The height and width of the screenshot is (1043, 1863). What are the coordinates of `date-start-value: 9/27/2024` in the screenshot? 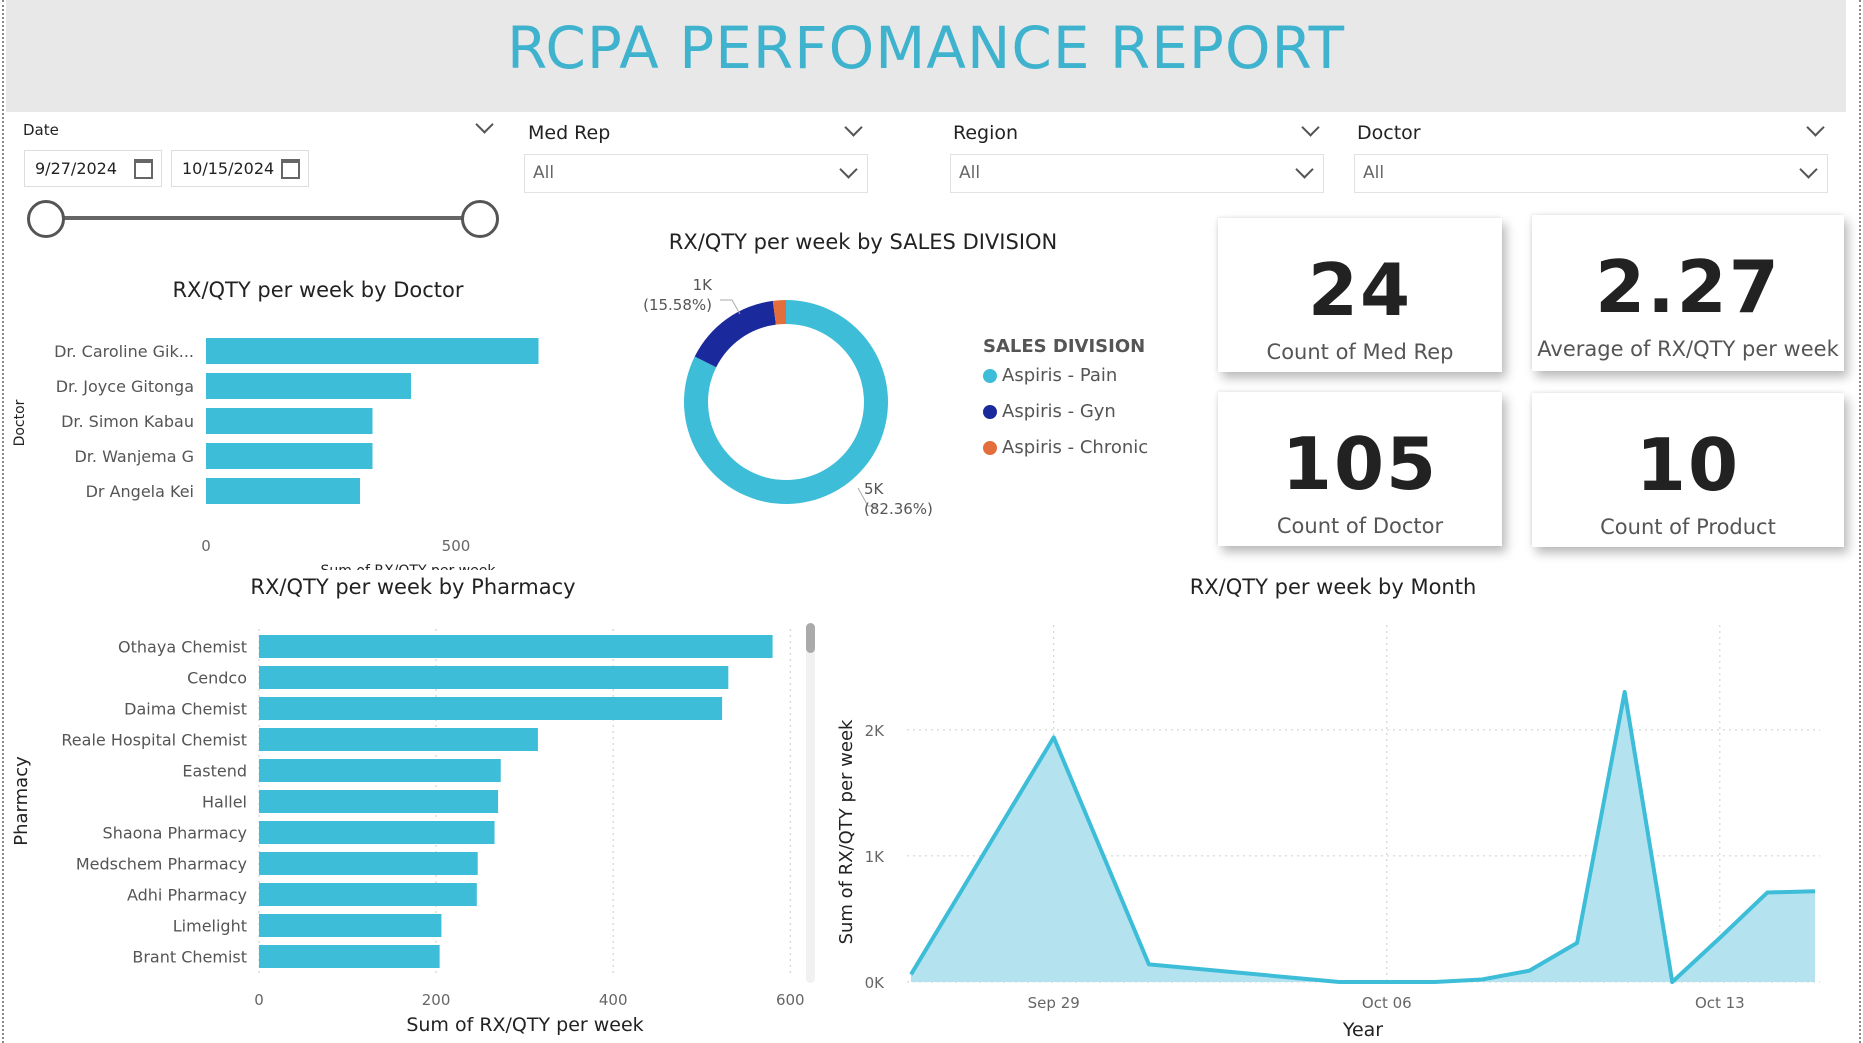 It's located at (76, 168).